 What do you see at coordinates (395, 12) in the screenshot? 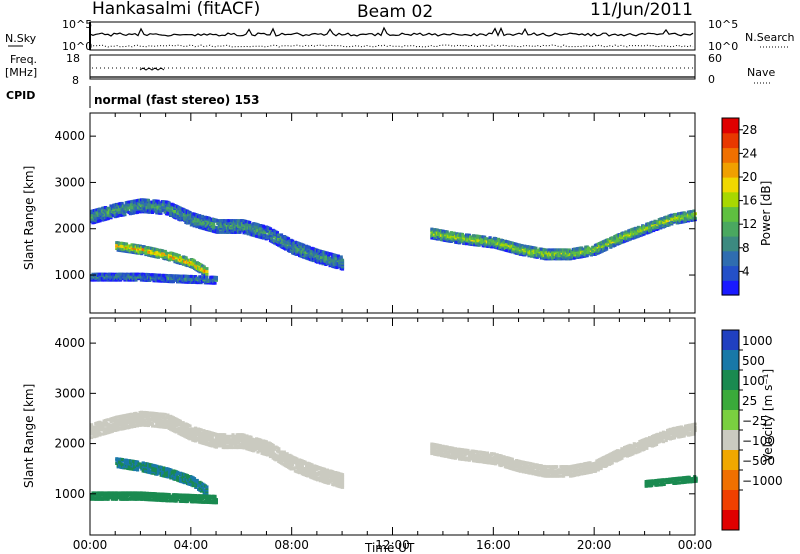
I see `beam-label: Beam 02` at bounding box center [395, 12].